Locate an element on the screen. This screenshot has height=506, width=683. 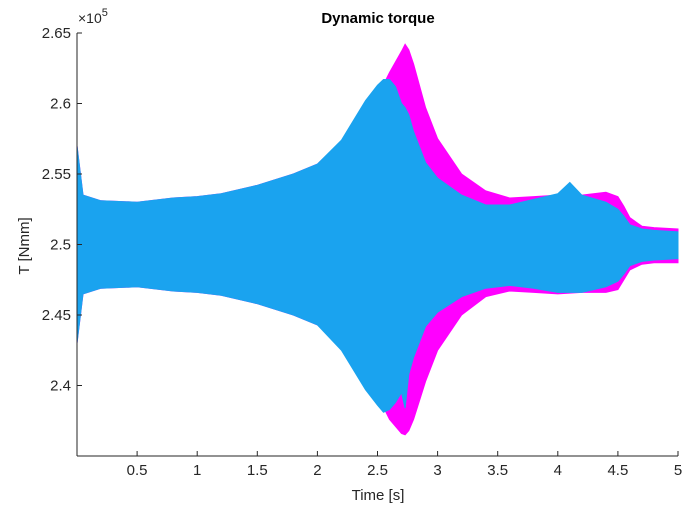
x-tick-label: 5 is located at coordinates (678, 470).